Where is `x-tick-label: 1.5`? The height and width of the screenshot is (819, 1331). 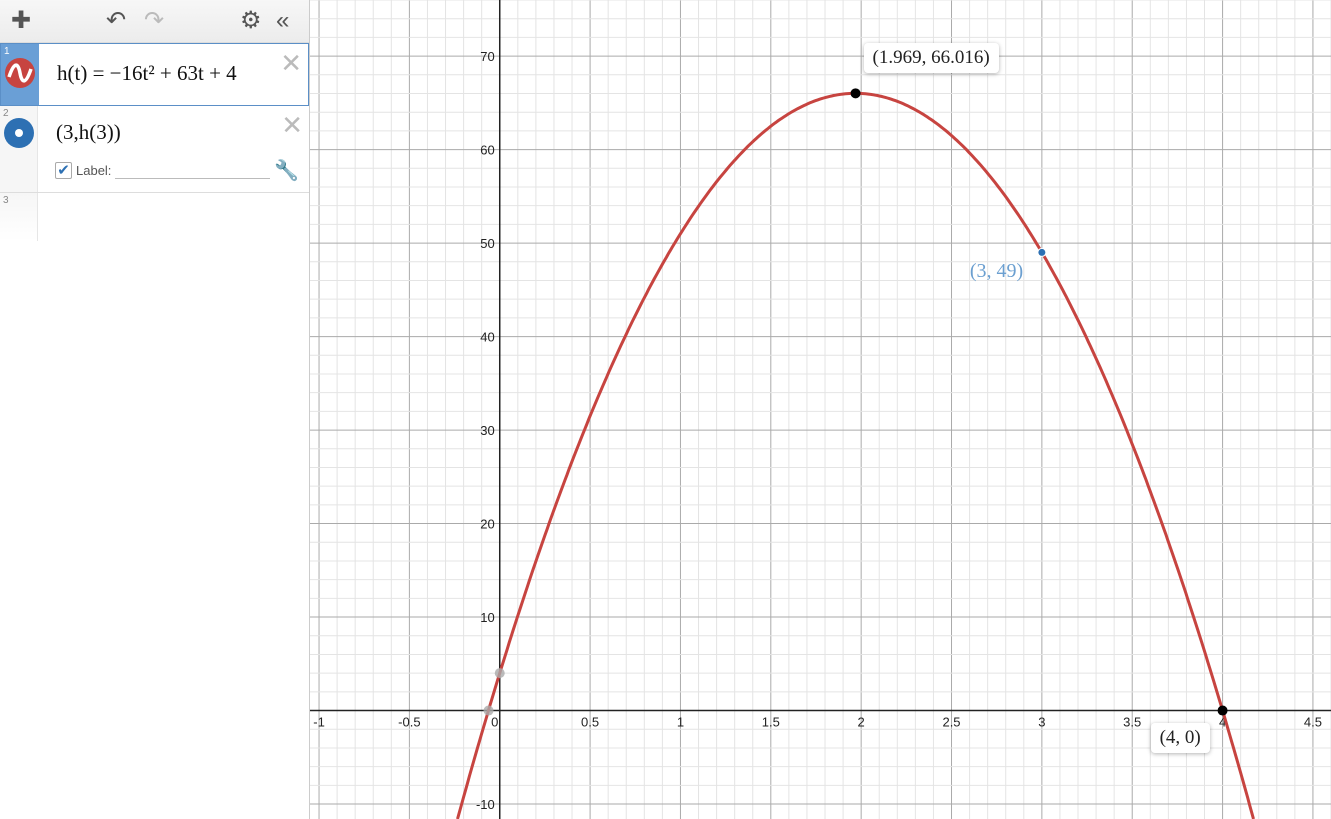 x-tick-label: 1.5 is located at coordinates (771, 722).